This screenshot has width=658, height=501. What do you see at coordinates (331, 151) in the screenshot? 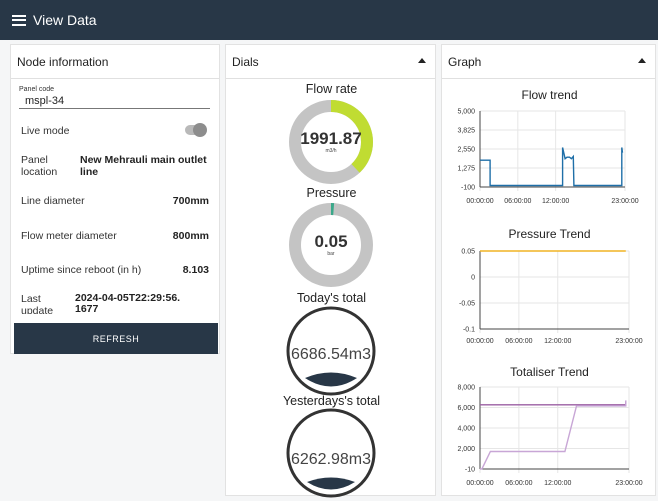
I see `flow-rate-unit: m3/h` at bounding box center [331, 151].